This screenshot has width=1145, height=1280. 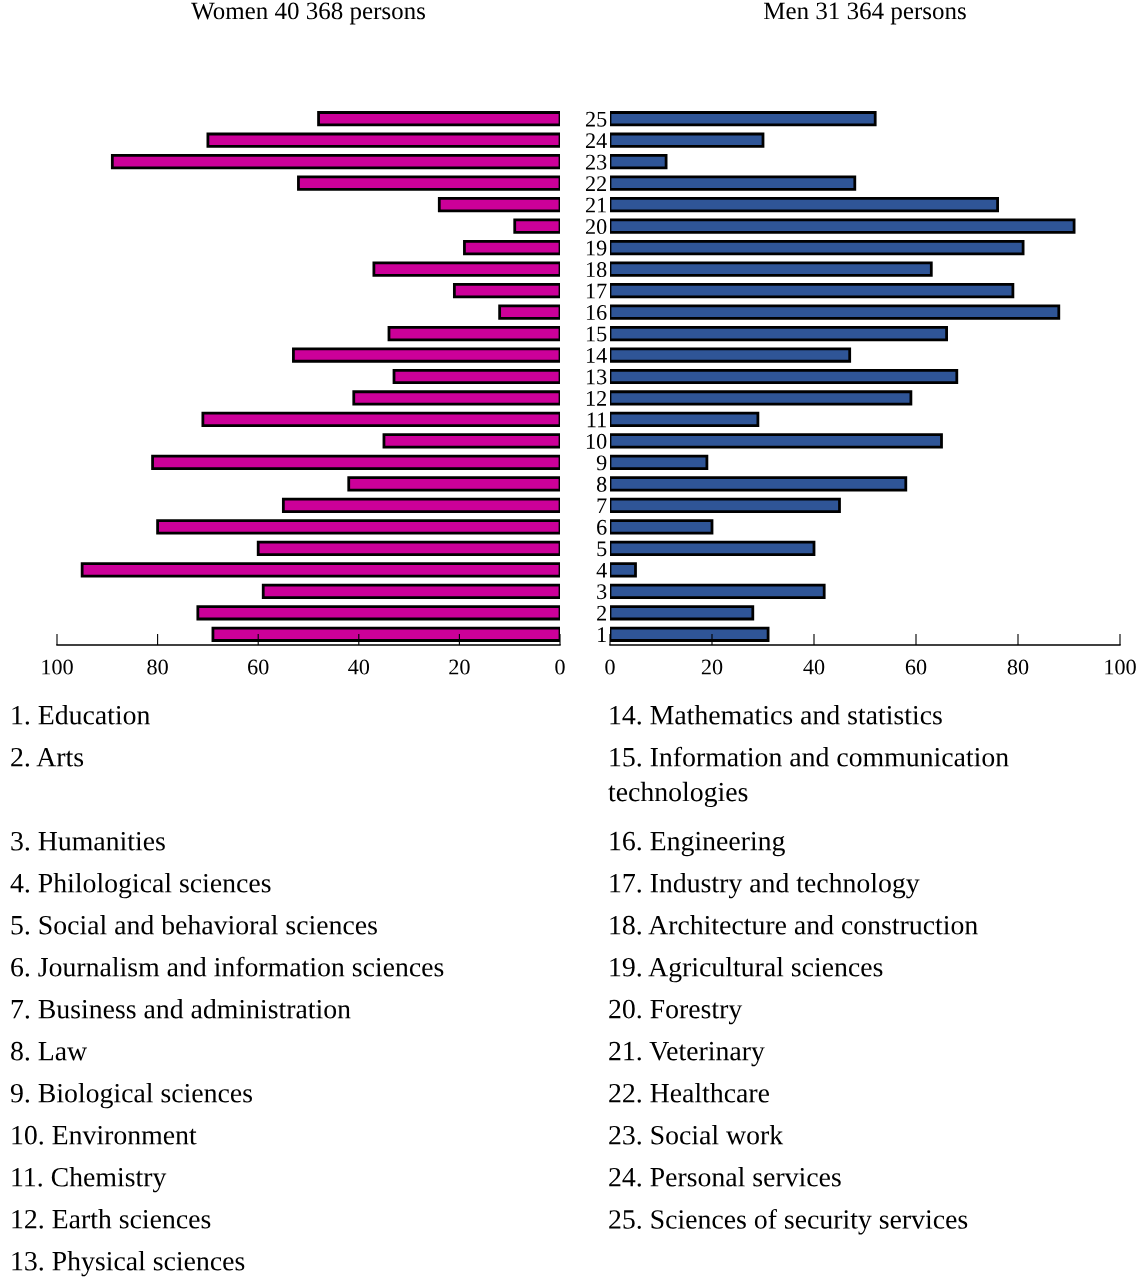 I want to click on y-tick-label: 3, so click(x=602, y=592).